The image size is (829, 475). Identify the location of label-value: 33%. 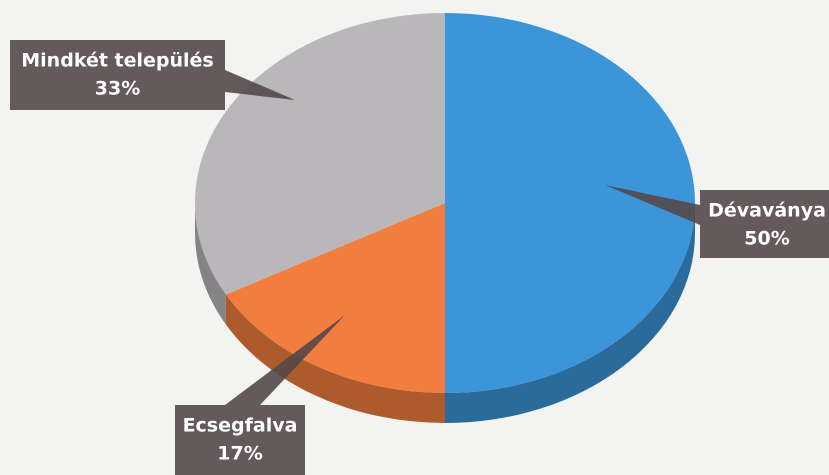
(117, 89).